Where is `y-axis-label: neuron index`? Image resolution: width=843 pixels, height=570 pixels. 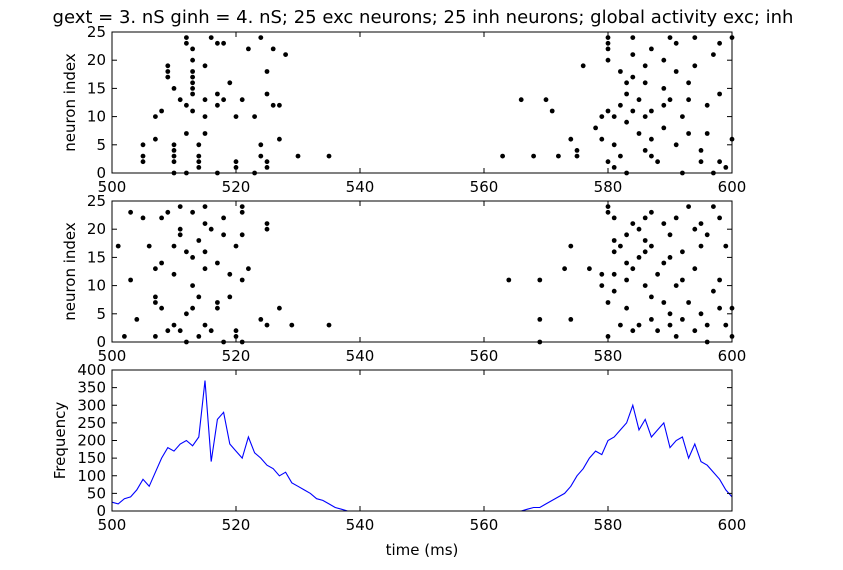
y-axis-label: neuron index is located at coordinates (70, 102).